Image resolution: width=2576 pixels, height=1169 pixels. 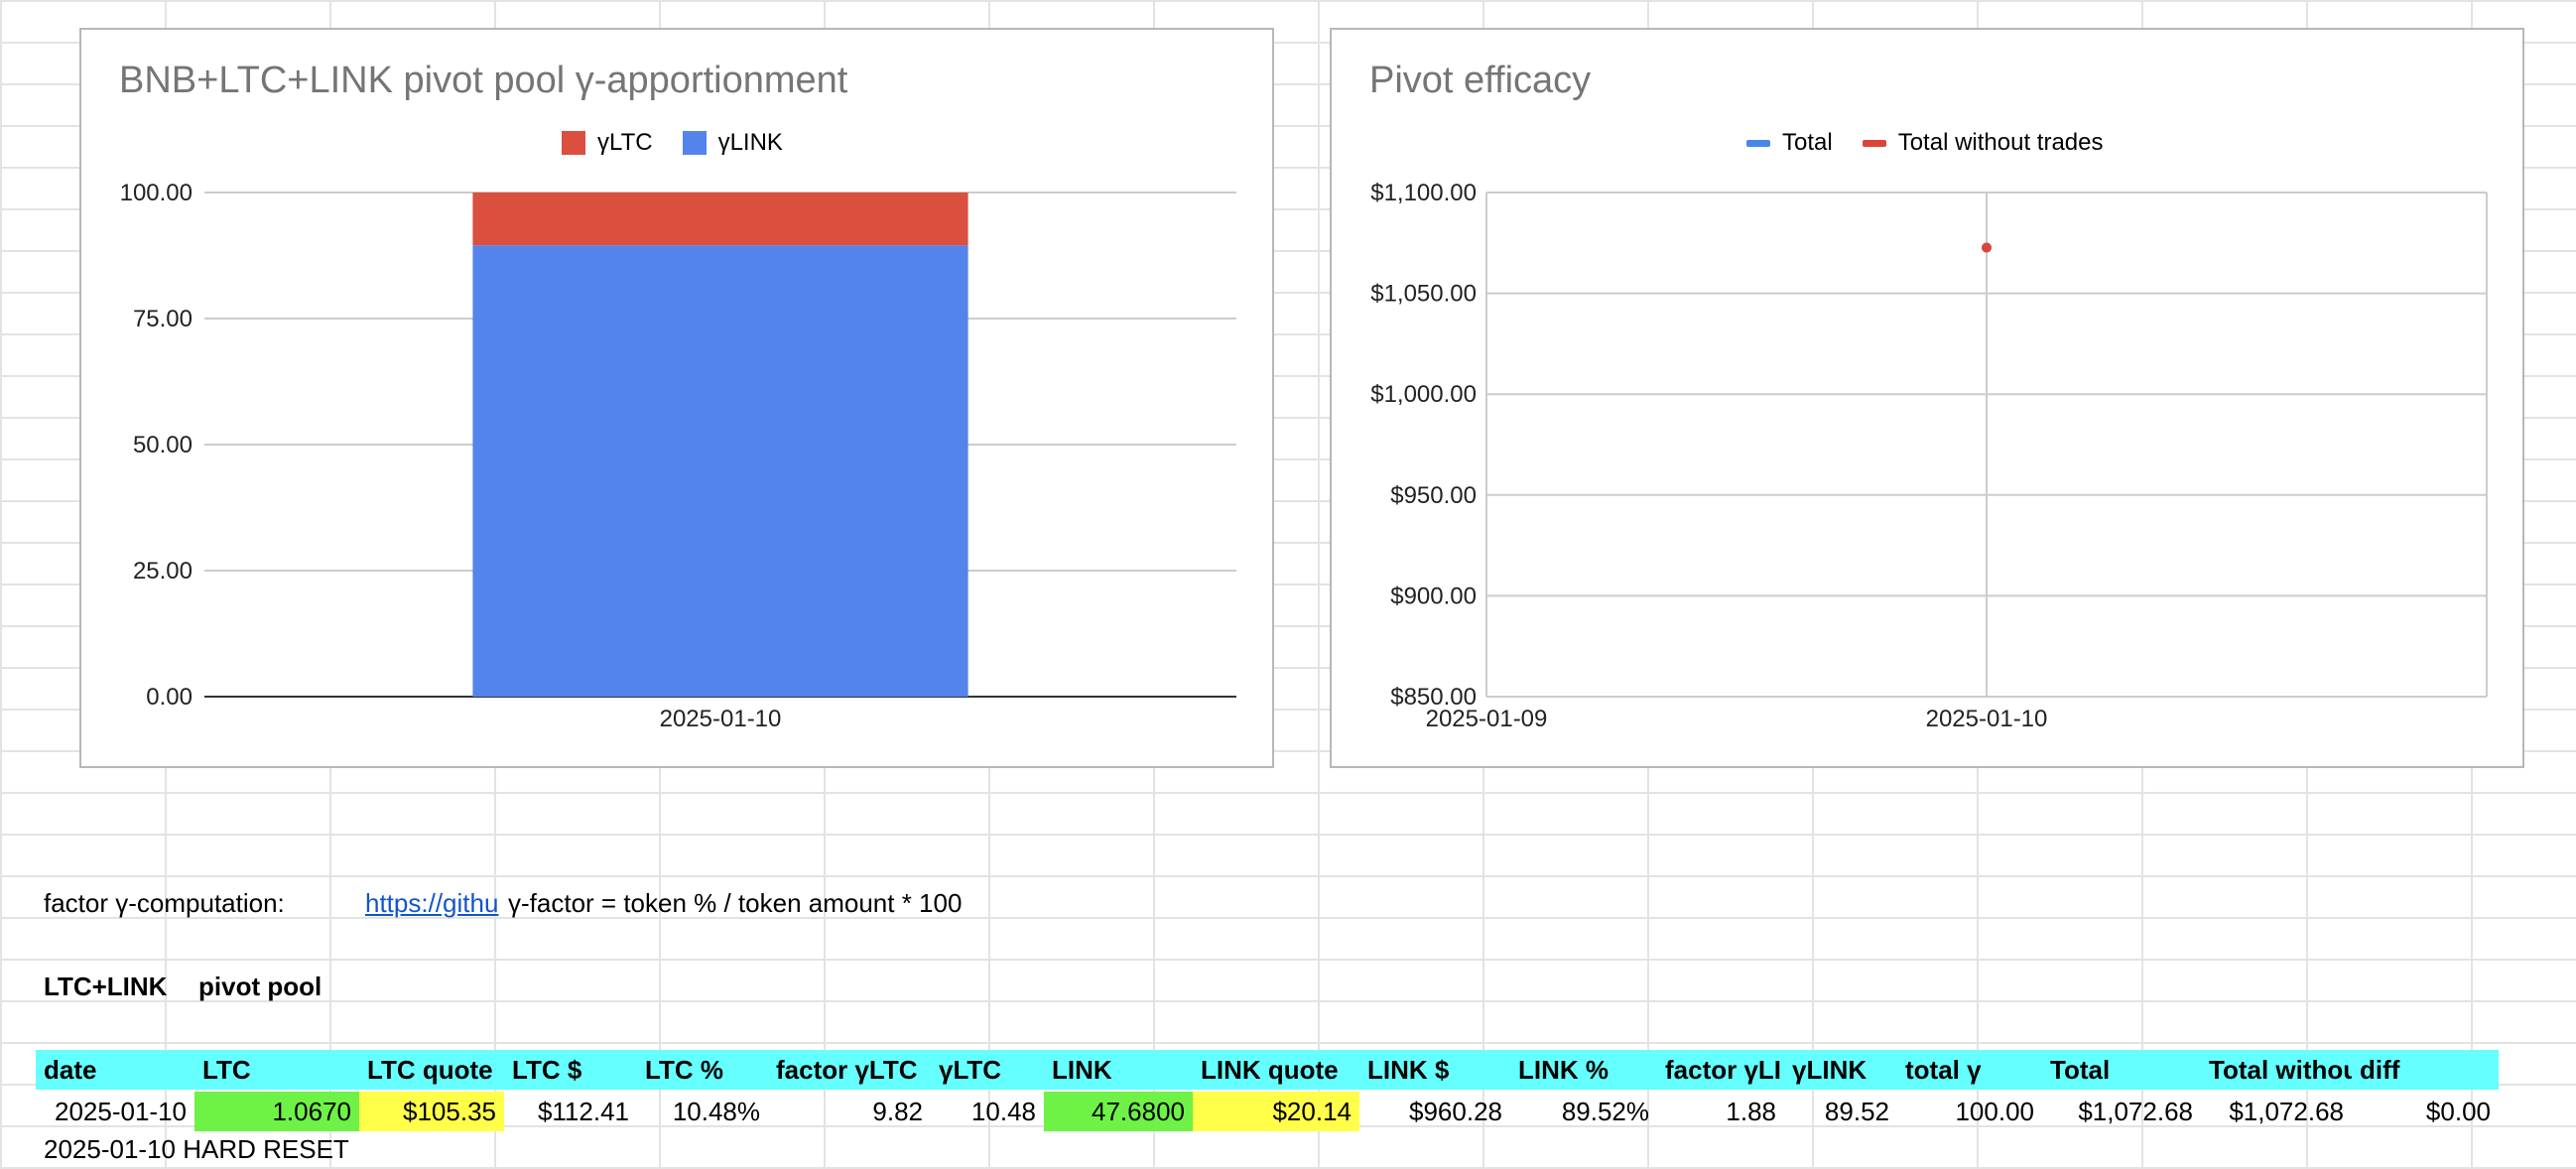 What do you see at coordinates (1724, 1070) in the screenshot?
I see `column-header: factor γLI` at bounding box center [1724, 1070].